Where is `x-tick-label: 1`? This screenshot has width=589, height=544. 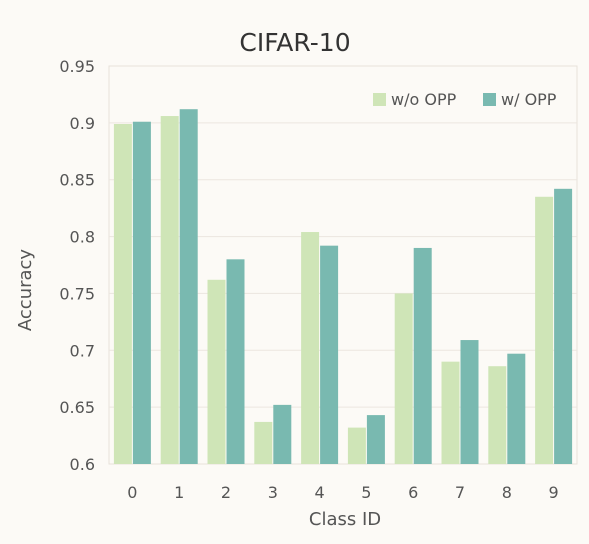
x-tick-label: 1 is located at coordinates (179, 492).